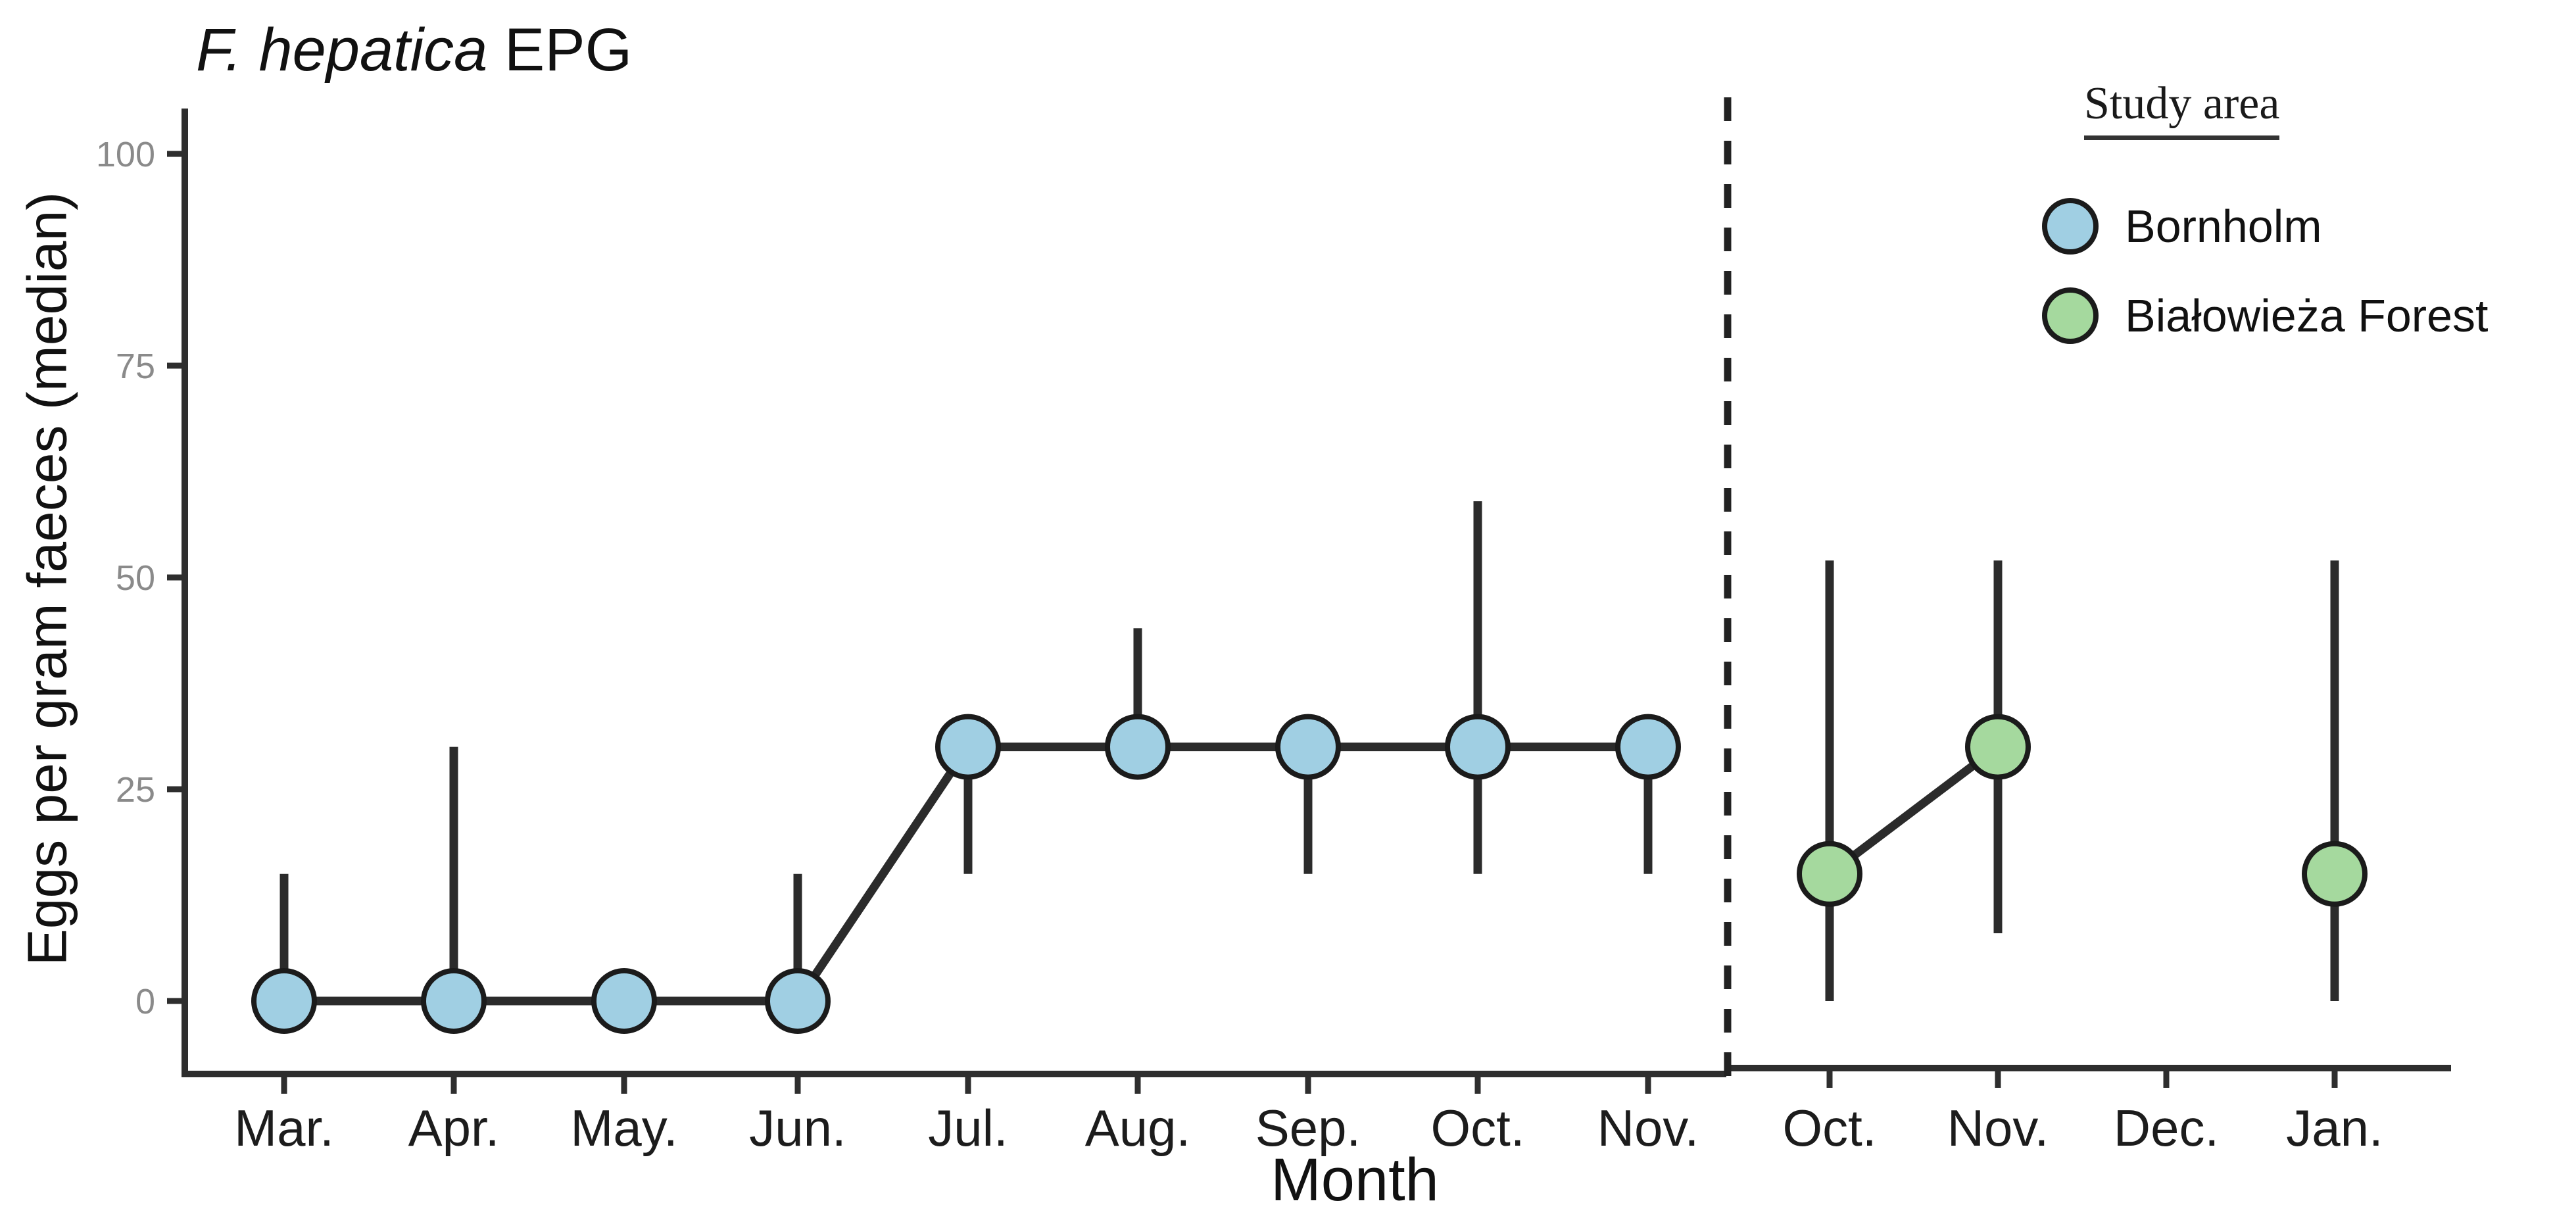 The image size is (2576, 1220). Describe the element at coordinates (1355, 1179) in the screenshot. I see `x-axis-title: Month` at that location.